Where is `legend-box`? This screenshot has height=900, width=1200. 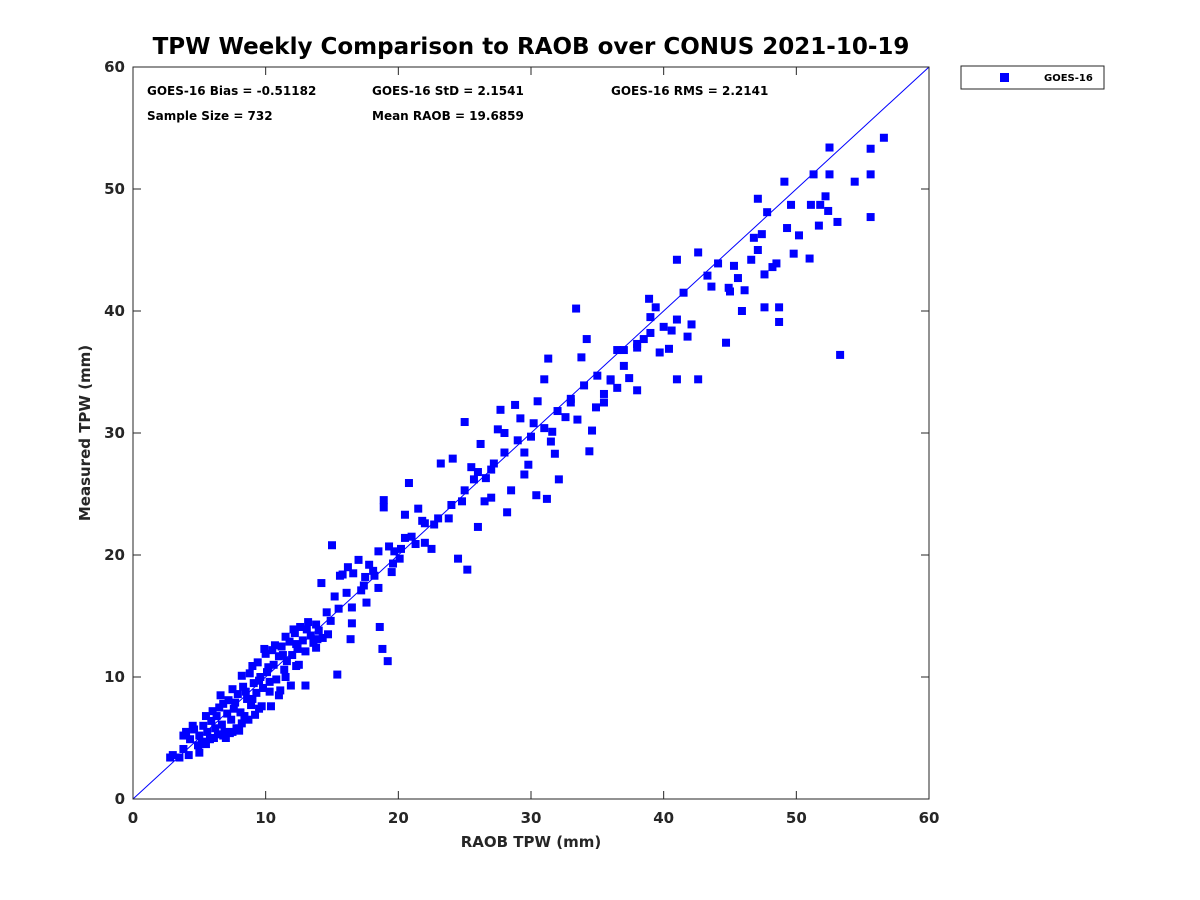 legend-box is located at coordinates (1032, 77).